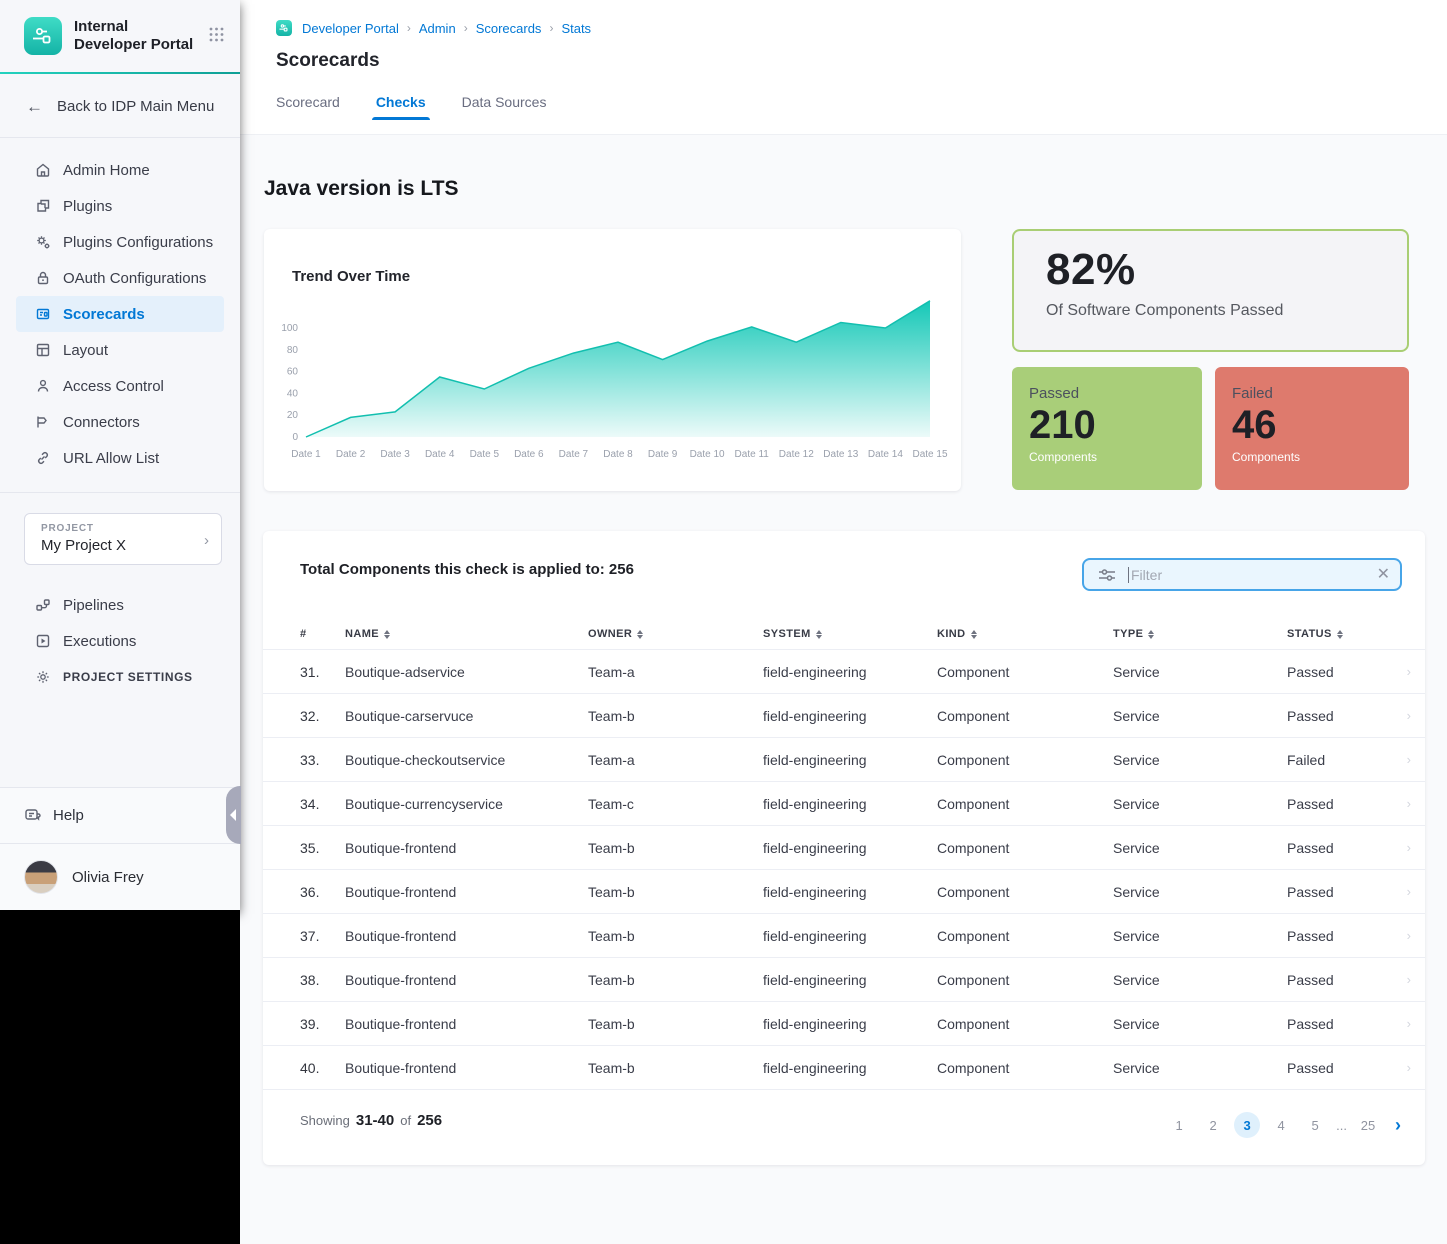 The height and width of the screenshot is (1244, 1447). Describe the element at coordinates (1128, 574) in the screenshot. I see `text-cursor` at that location.